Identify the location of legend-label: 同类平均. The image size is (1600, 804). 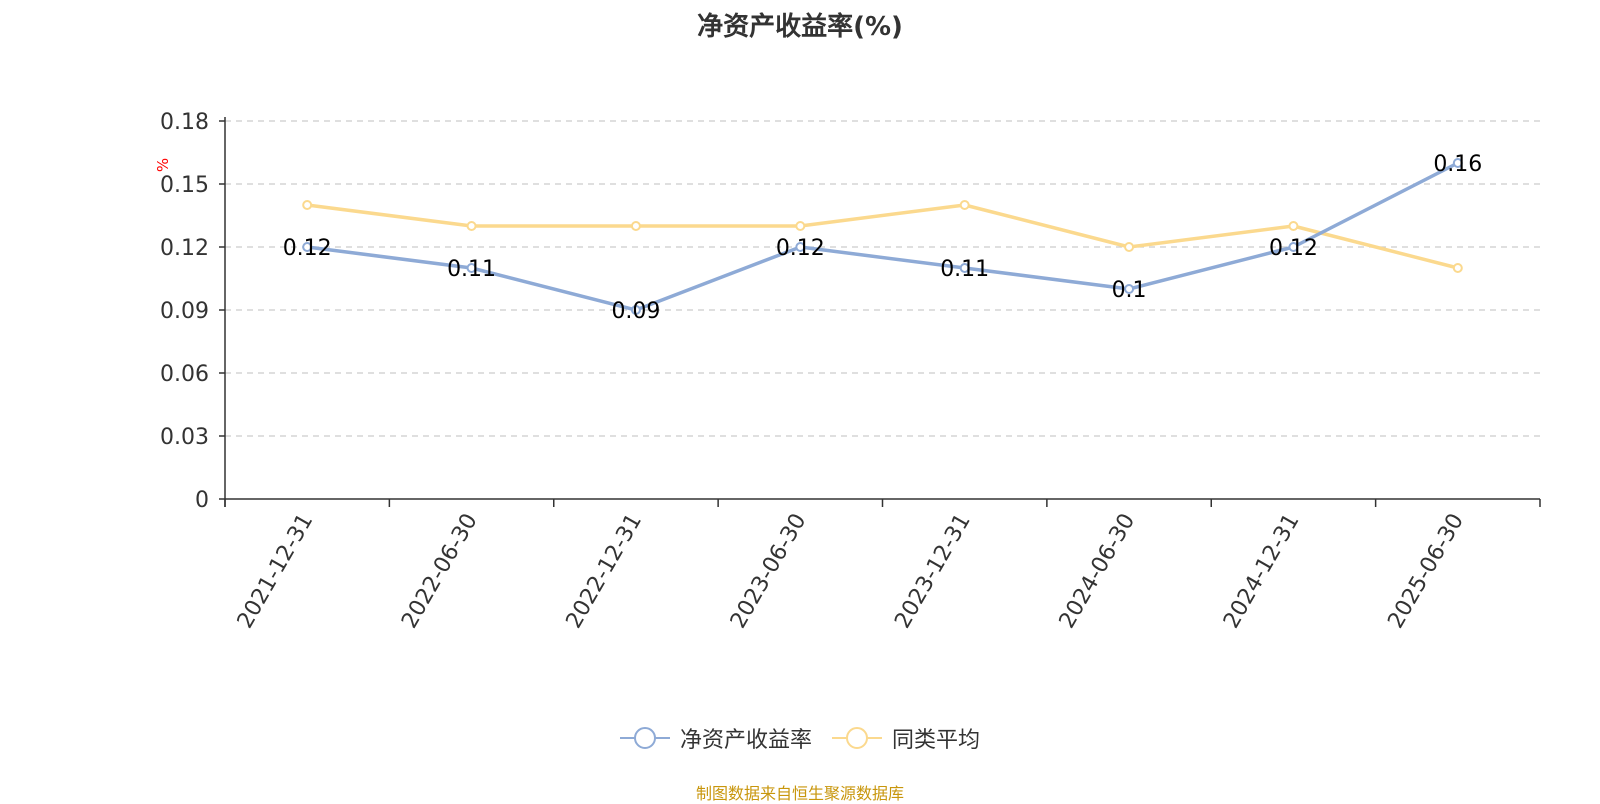
(936, 740).